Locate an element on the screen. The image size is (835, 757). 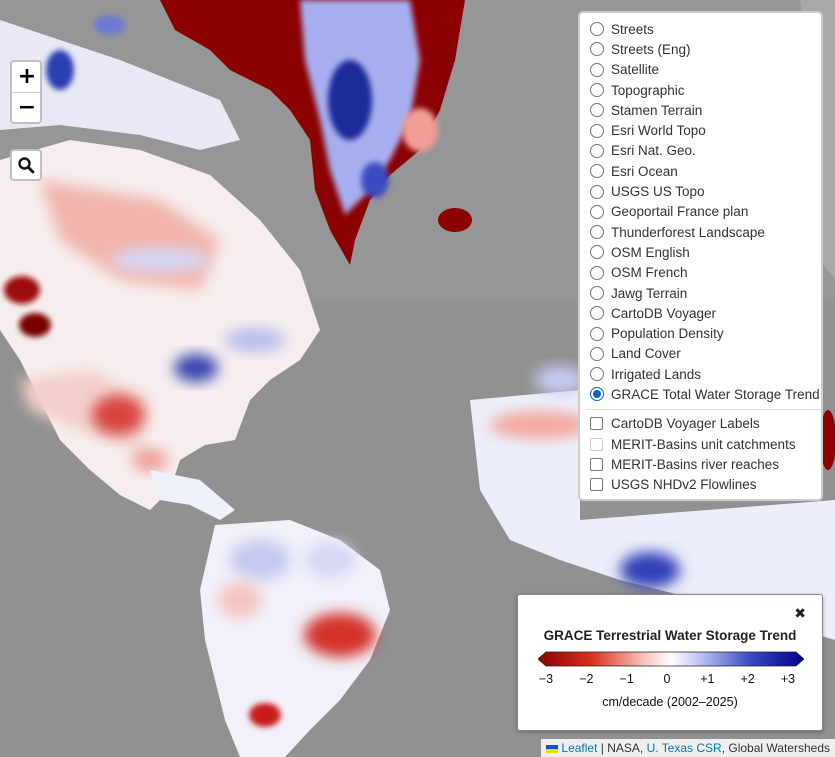
base-layer-label: USGS US Topo is located at coordinates (658, 192).